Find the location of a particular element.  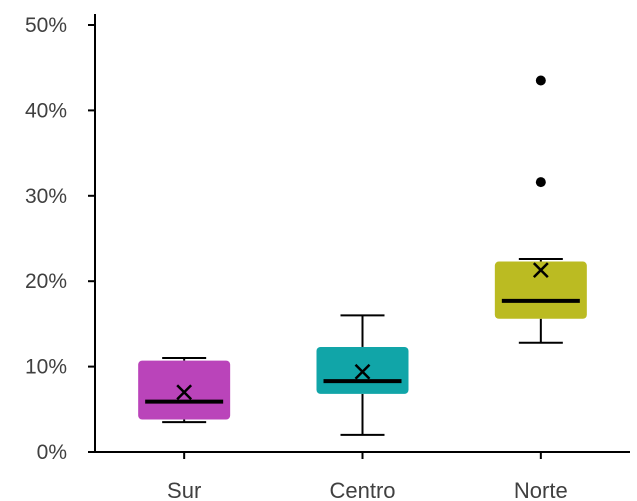

y-tick-label: 50% is located at coordinates (46, 25).